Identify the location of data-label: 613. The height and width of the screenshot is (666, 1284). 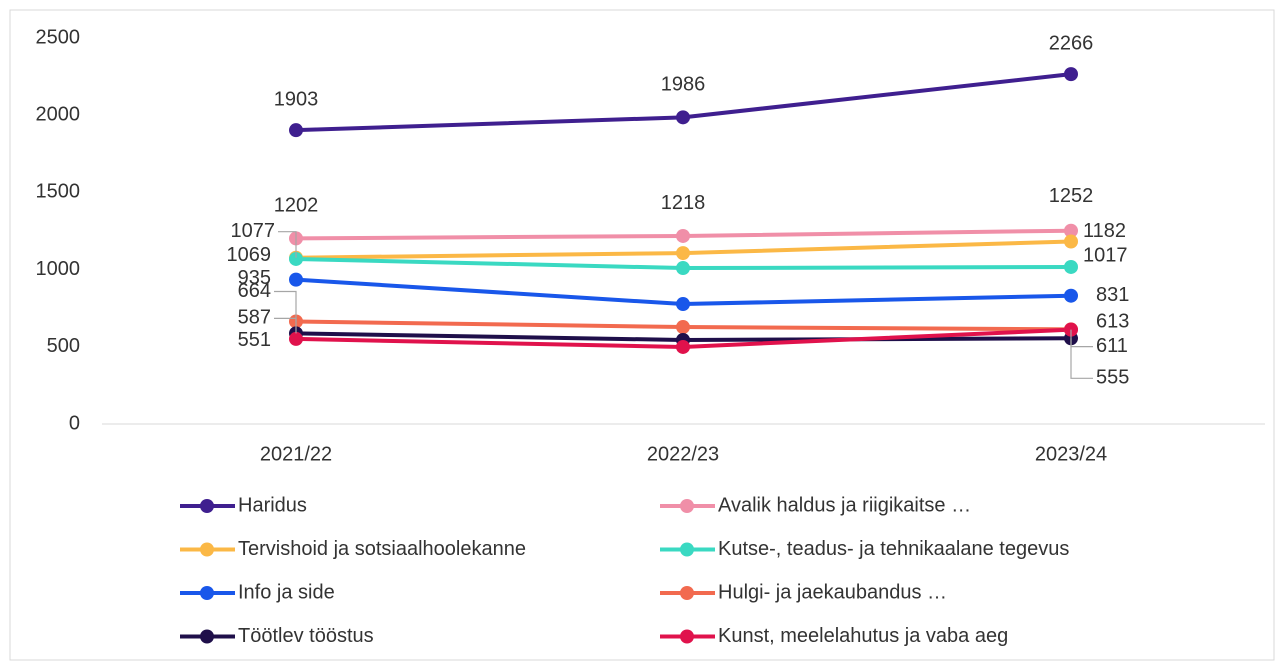
(1112, 322).